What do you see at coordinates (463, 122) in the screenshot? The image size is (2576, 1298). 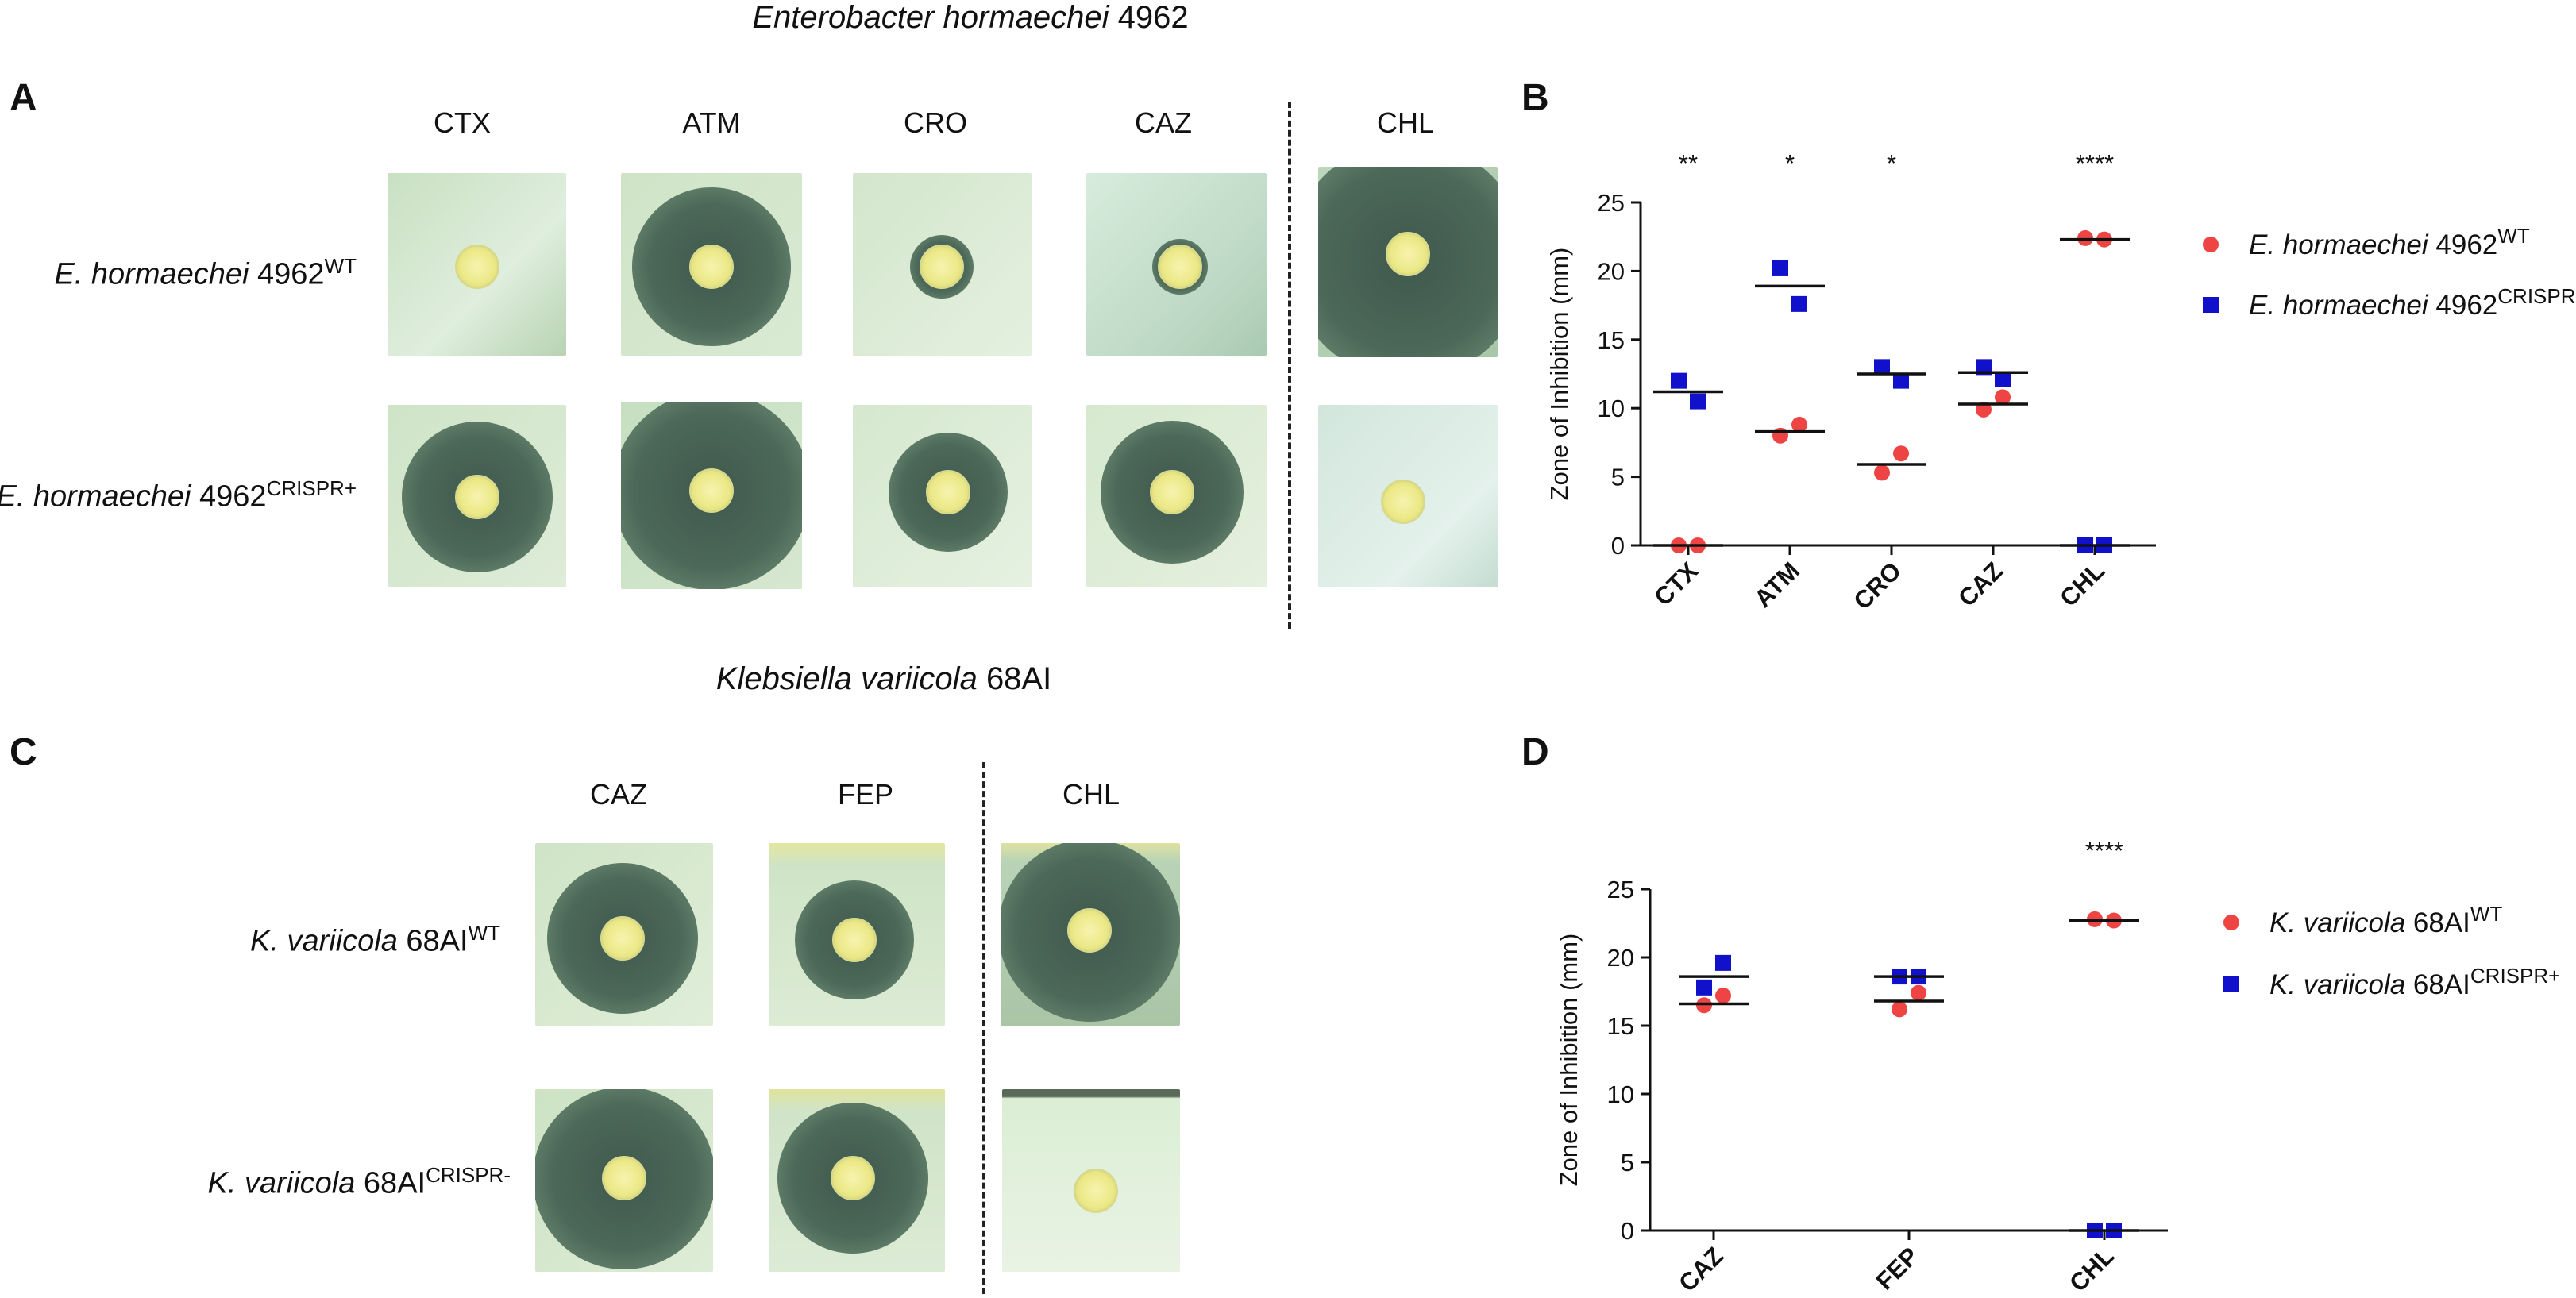 I see `panel-a-col-label: CTX` at bounding box center [463, 122].